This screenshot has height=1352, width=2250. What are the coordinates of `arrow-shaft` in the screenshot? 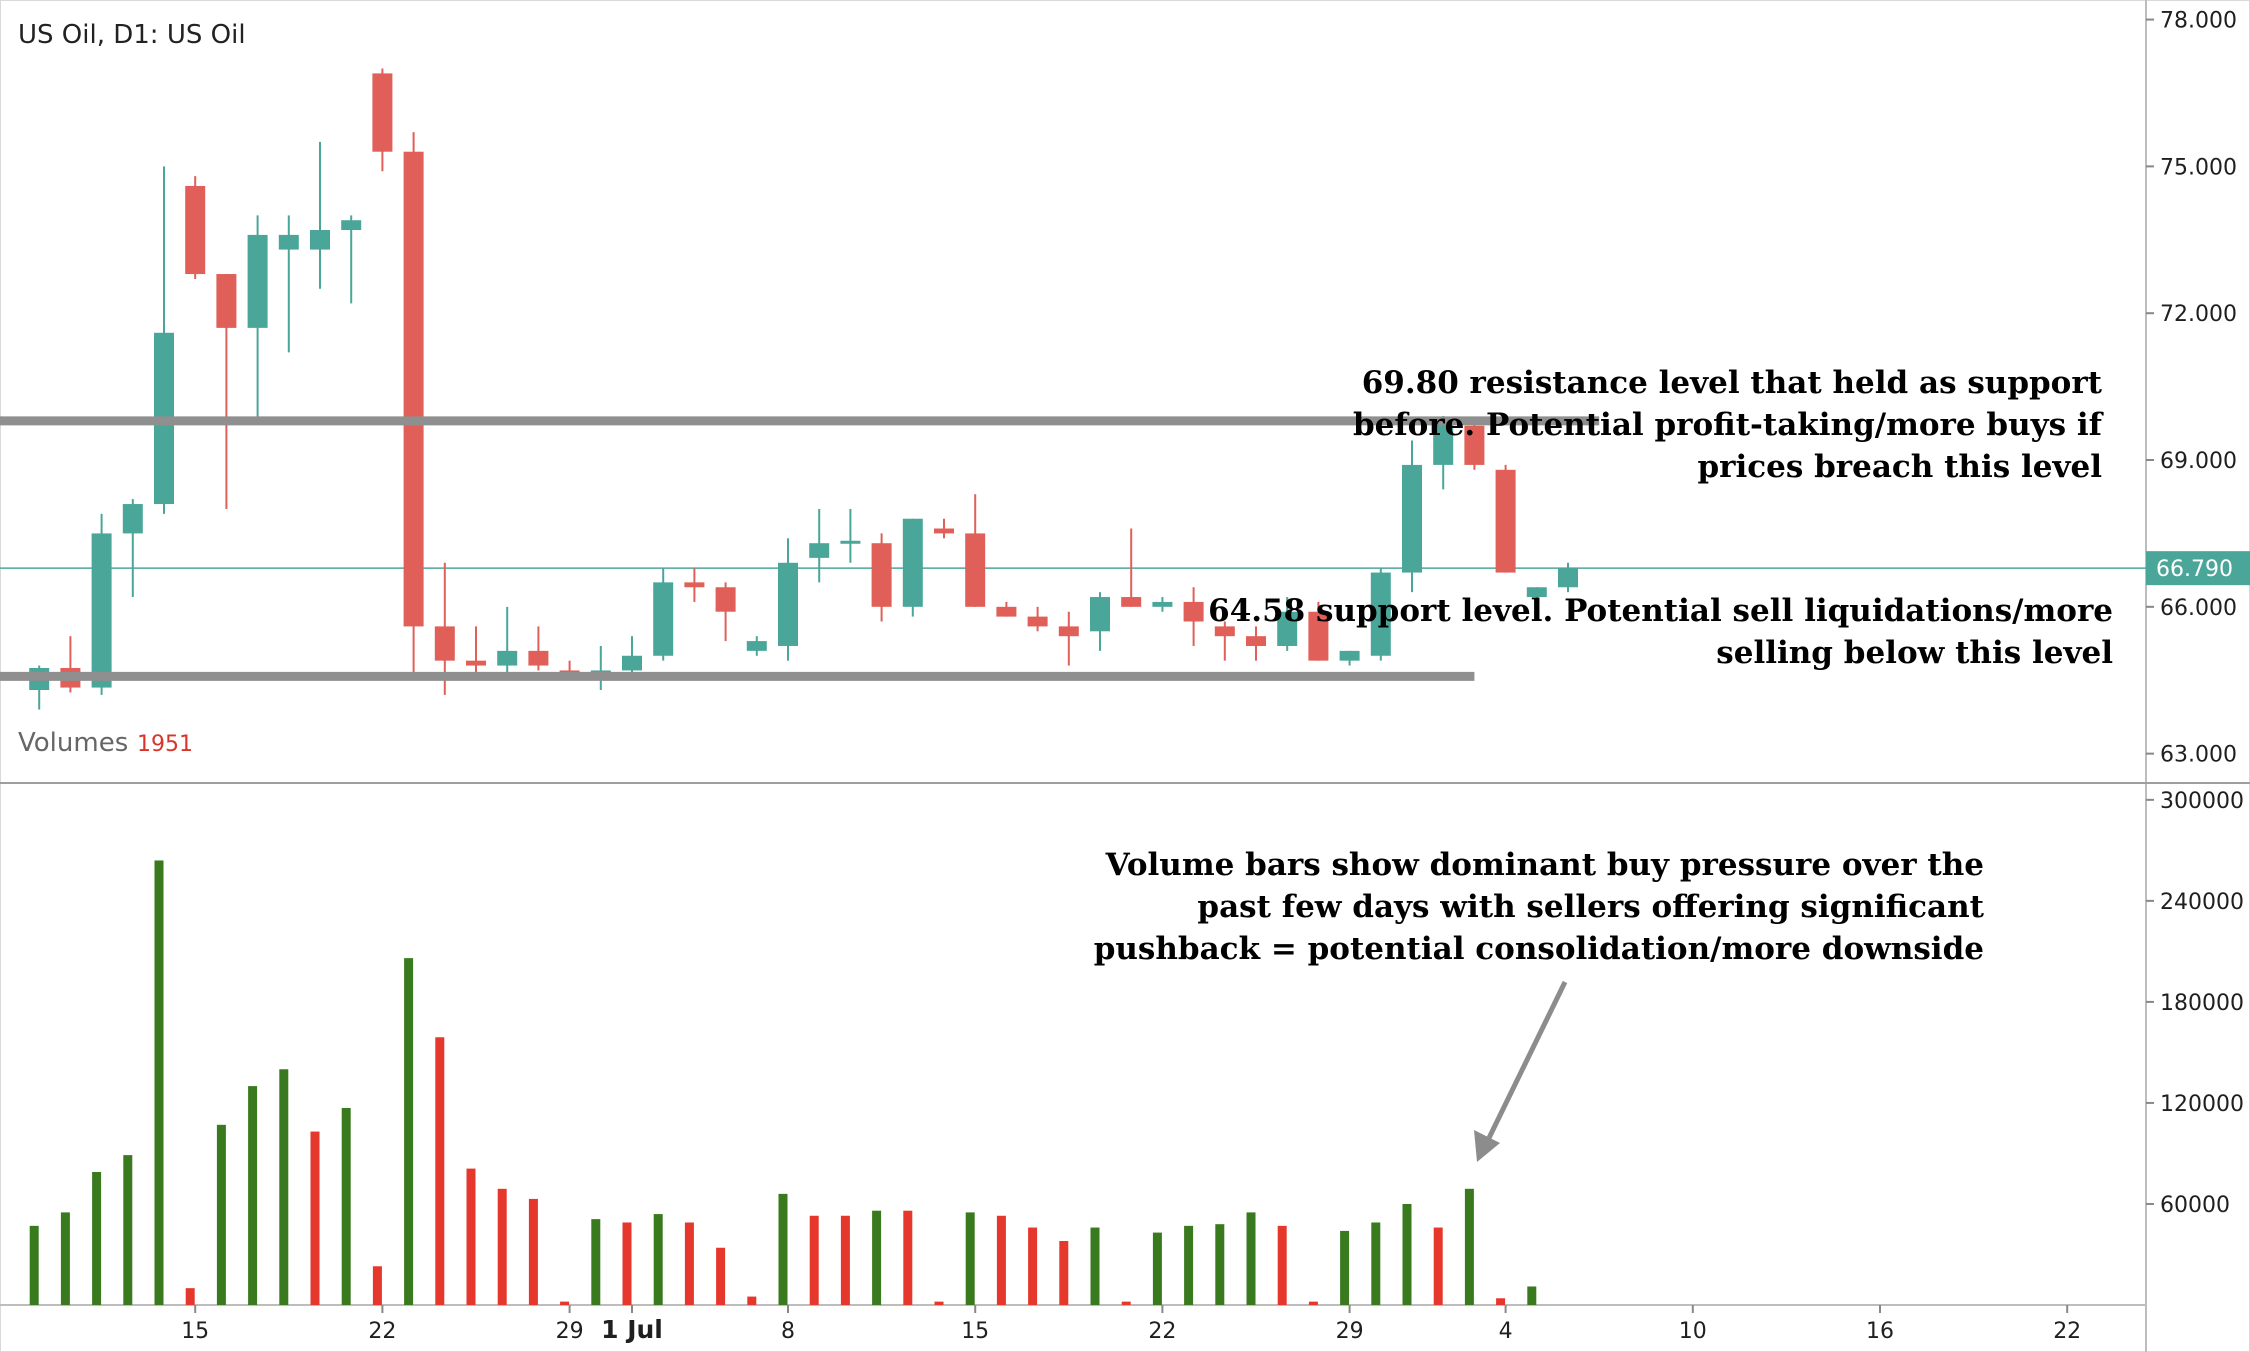 It's located at (1526, 1061).